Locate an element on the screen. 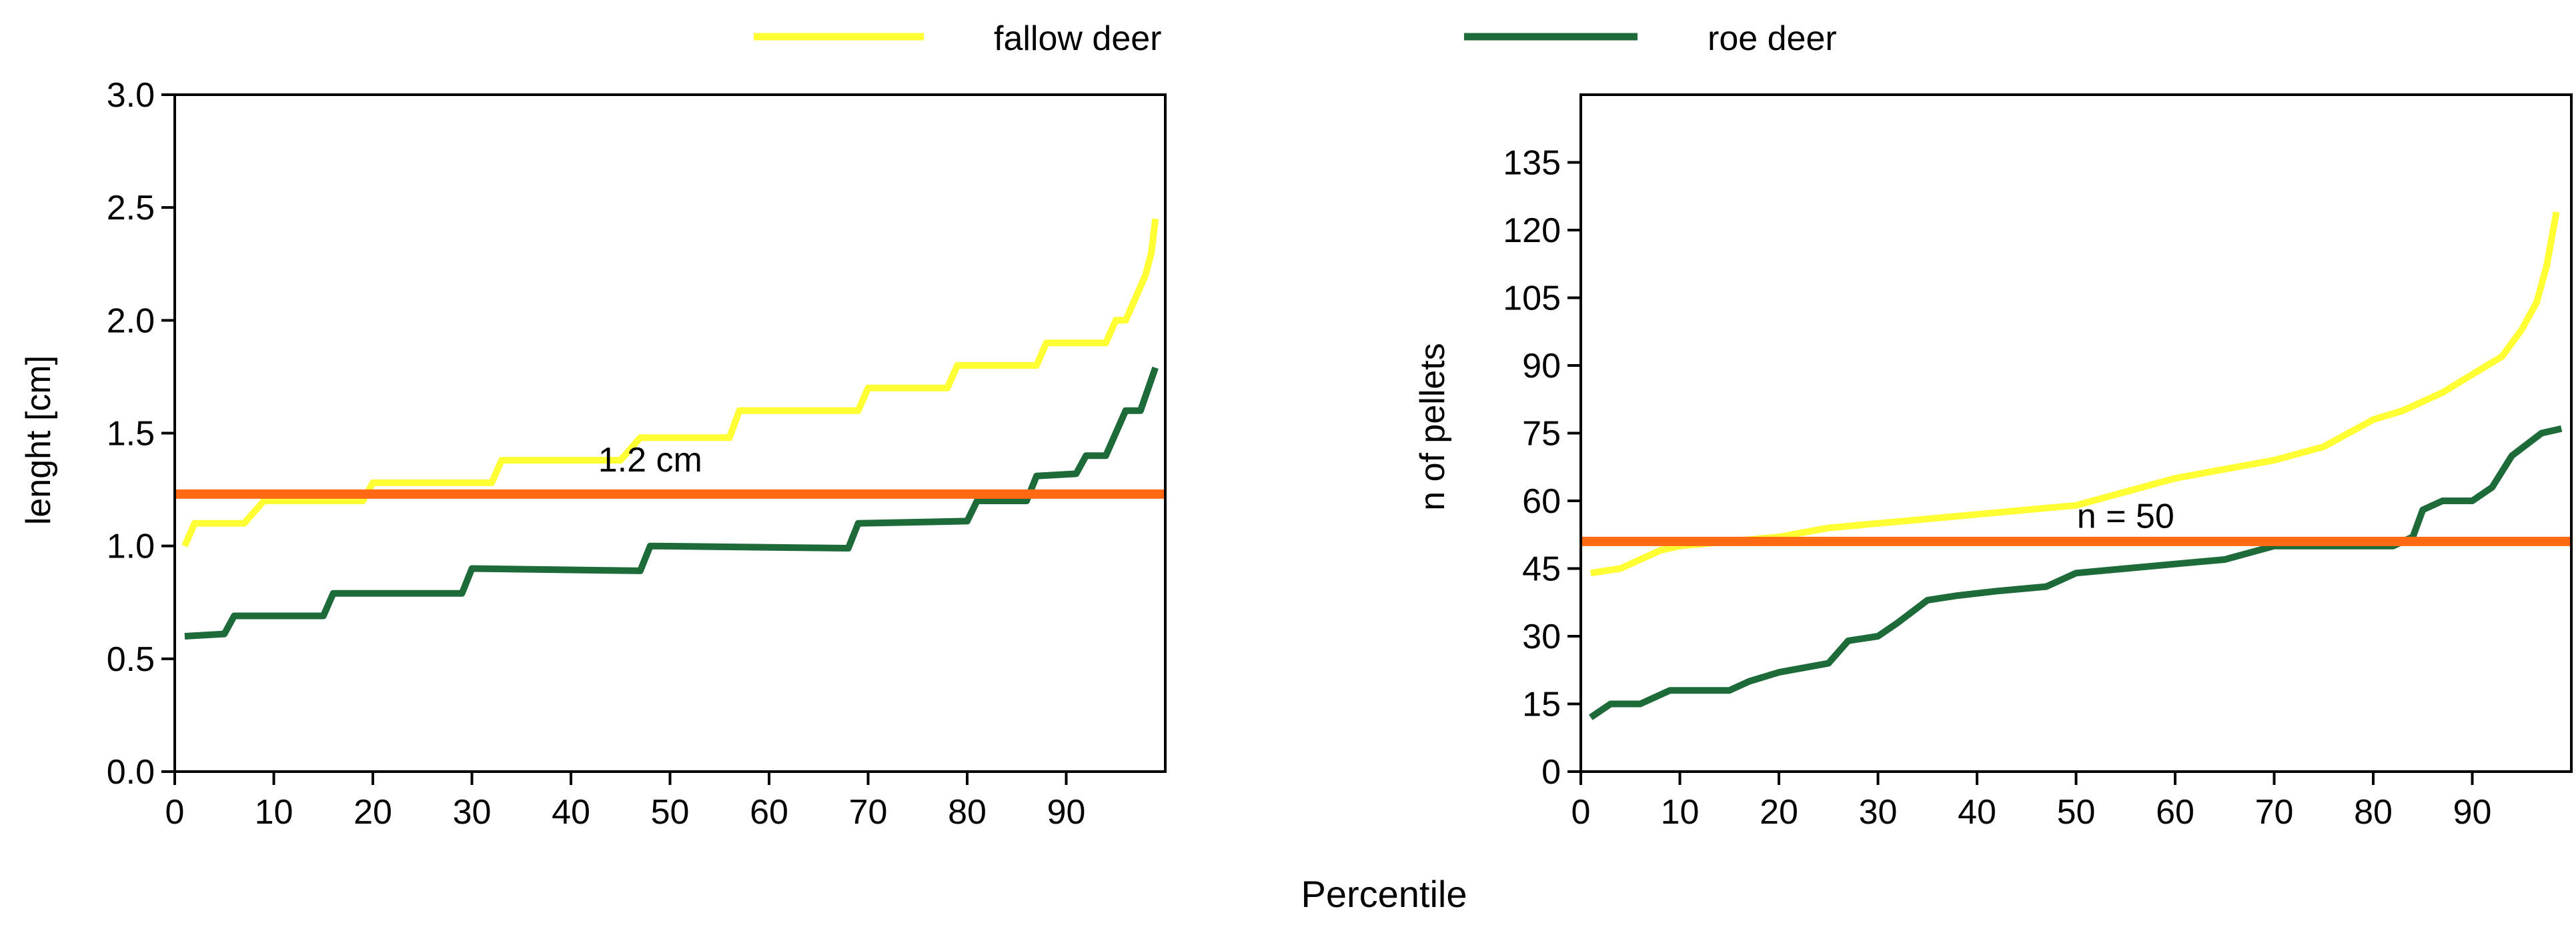  length-ytick-label: 0.0 is located at coordinates (131, 772).